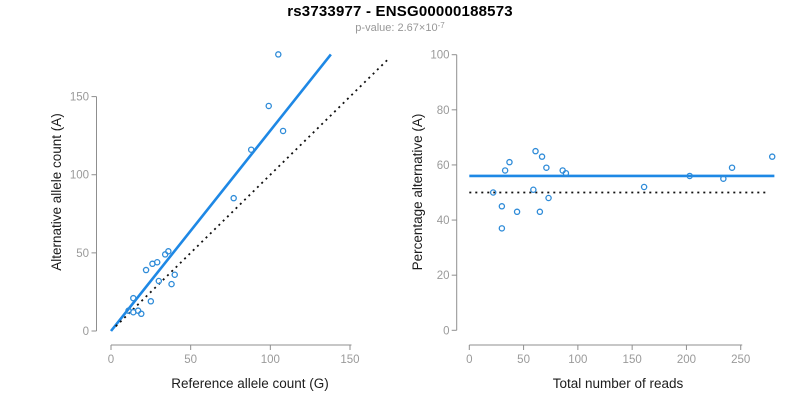 The image size is (800, 400). What do you see at coordinates (441, 25) in the screenshot?
I see `pvalue-exponent: -7` at bounding box center [441, 25].